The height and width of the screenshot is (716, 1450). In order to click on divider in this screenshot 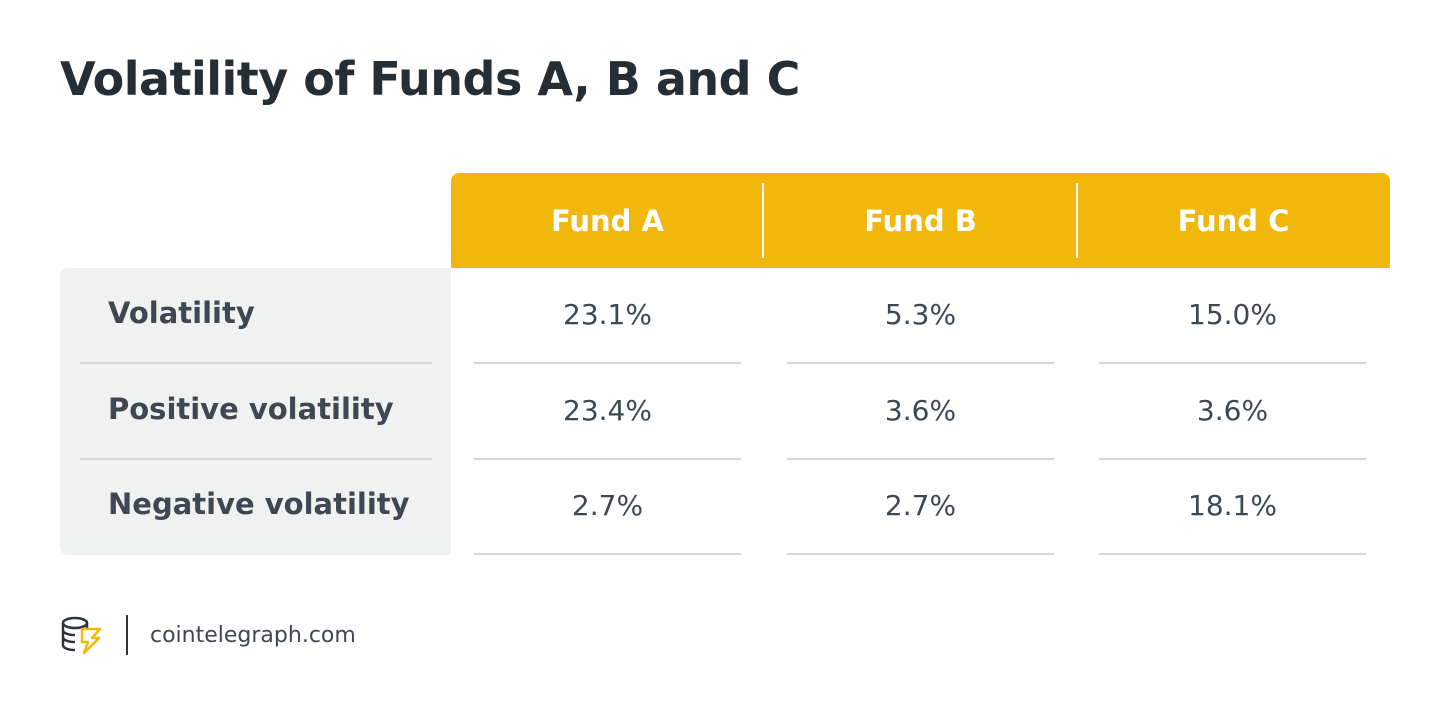, I will do `click(127, 635)`.